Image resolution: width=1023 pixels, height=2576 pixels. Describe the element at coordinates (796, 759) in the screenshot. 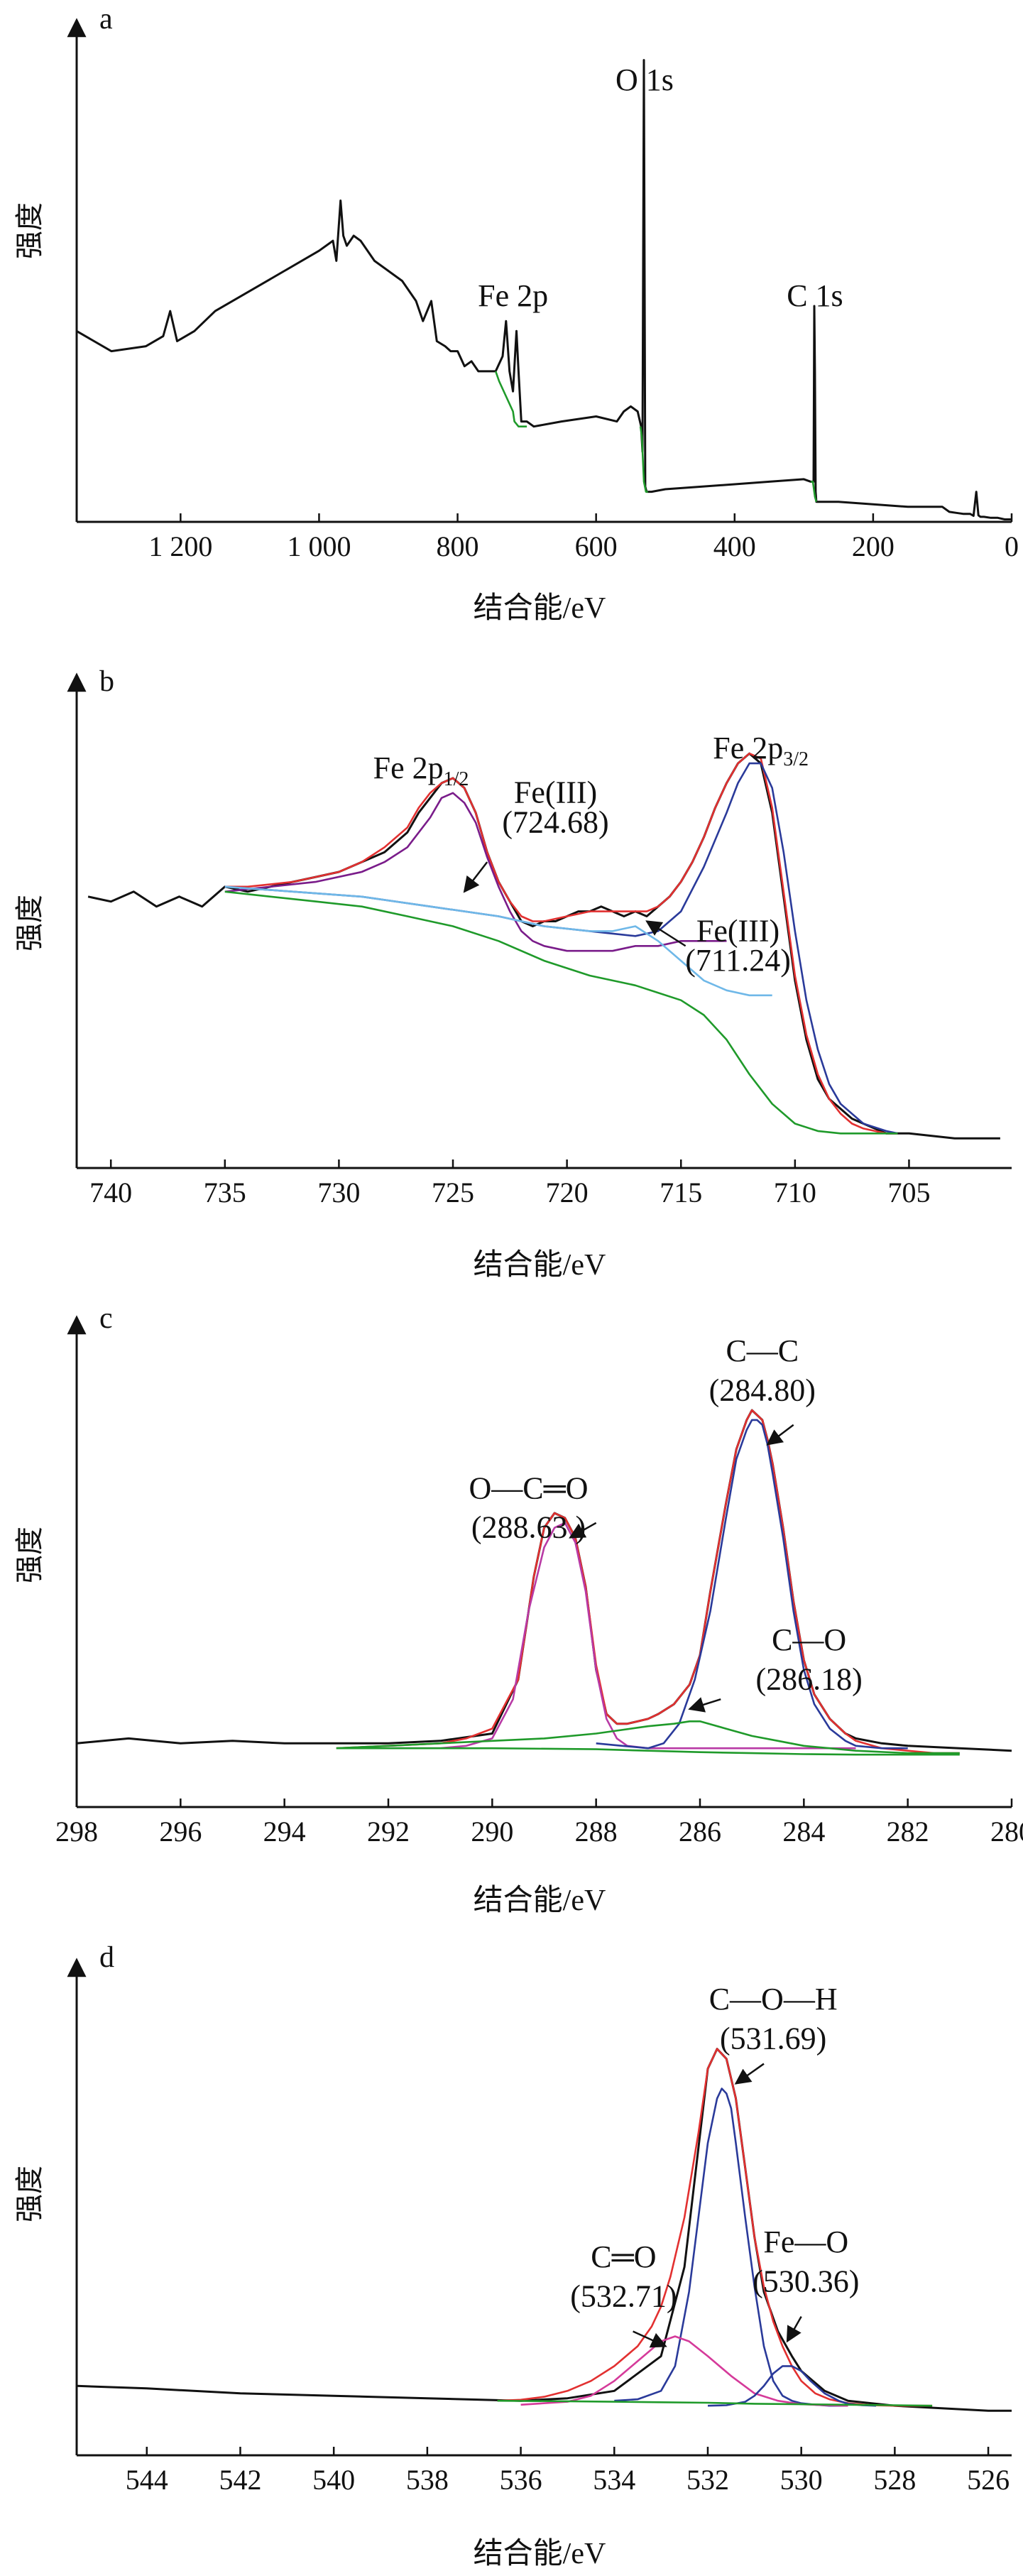

I see `peak-label-subscript: 3/2` at that location.